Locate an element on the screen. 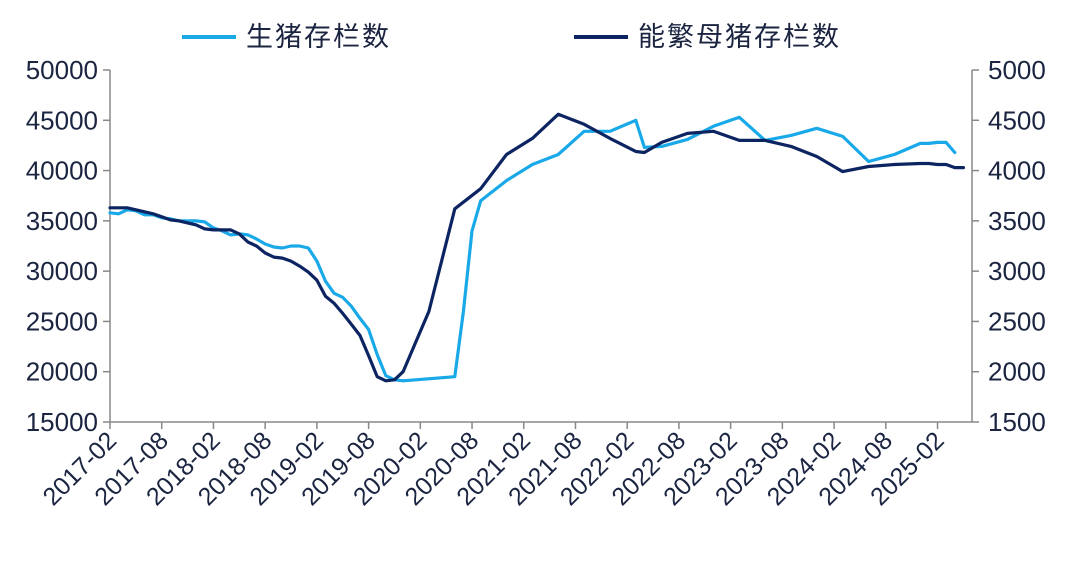 The height and width of the screenshot is (581, 1080). right-tick-label: 2000 is located at coordinates (1017, 372).